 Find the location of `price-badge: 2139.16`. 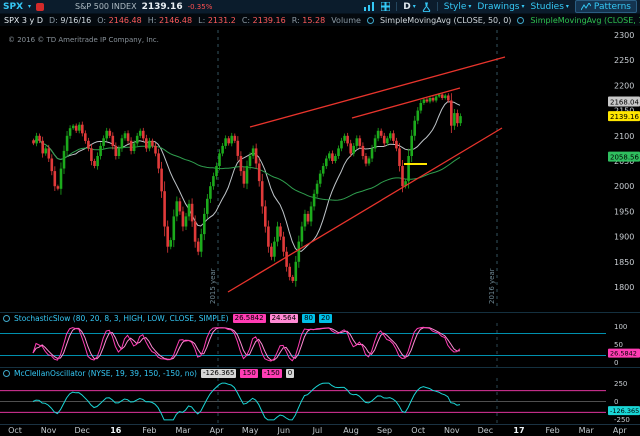

price-badge: 2139.16 is located at coordinates (624, 116).